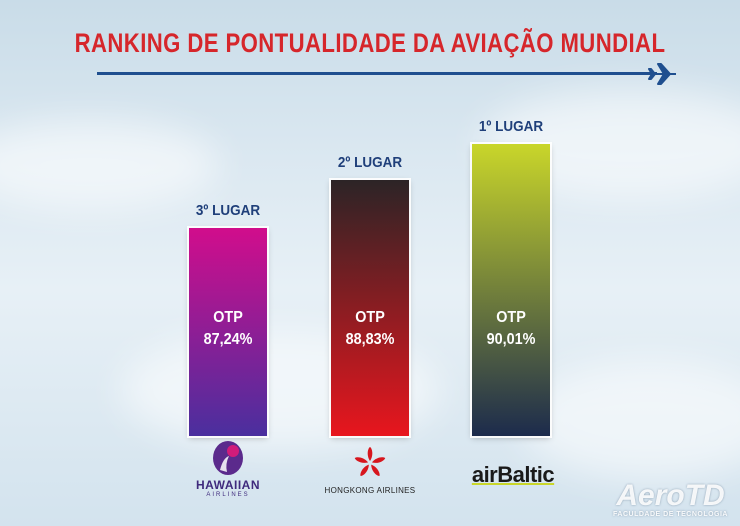 The width and height of the screenshot is (740, 526). Describe the element at coordinates (670, 514) in the screenshot. I see `watermark-sub: FACULDADE DE TECNOLOGIA` at that location.